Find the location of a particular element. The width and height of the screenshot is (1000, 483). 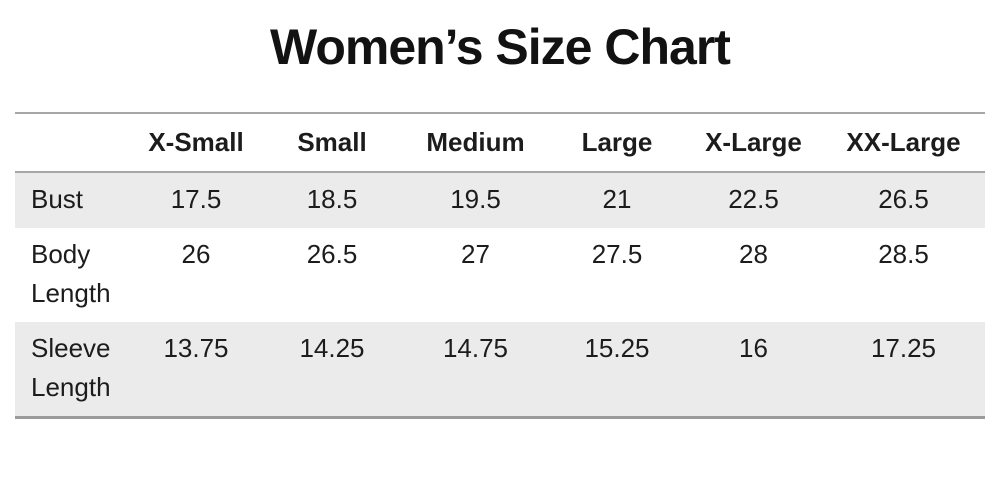

header-cell-small: Small is located at coordinates (332, 142).